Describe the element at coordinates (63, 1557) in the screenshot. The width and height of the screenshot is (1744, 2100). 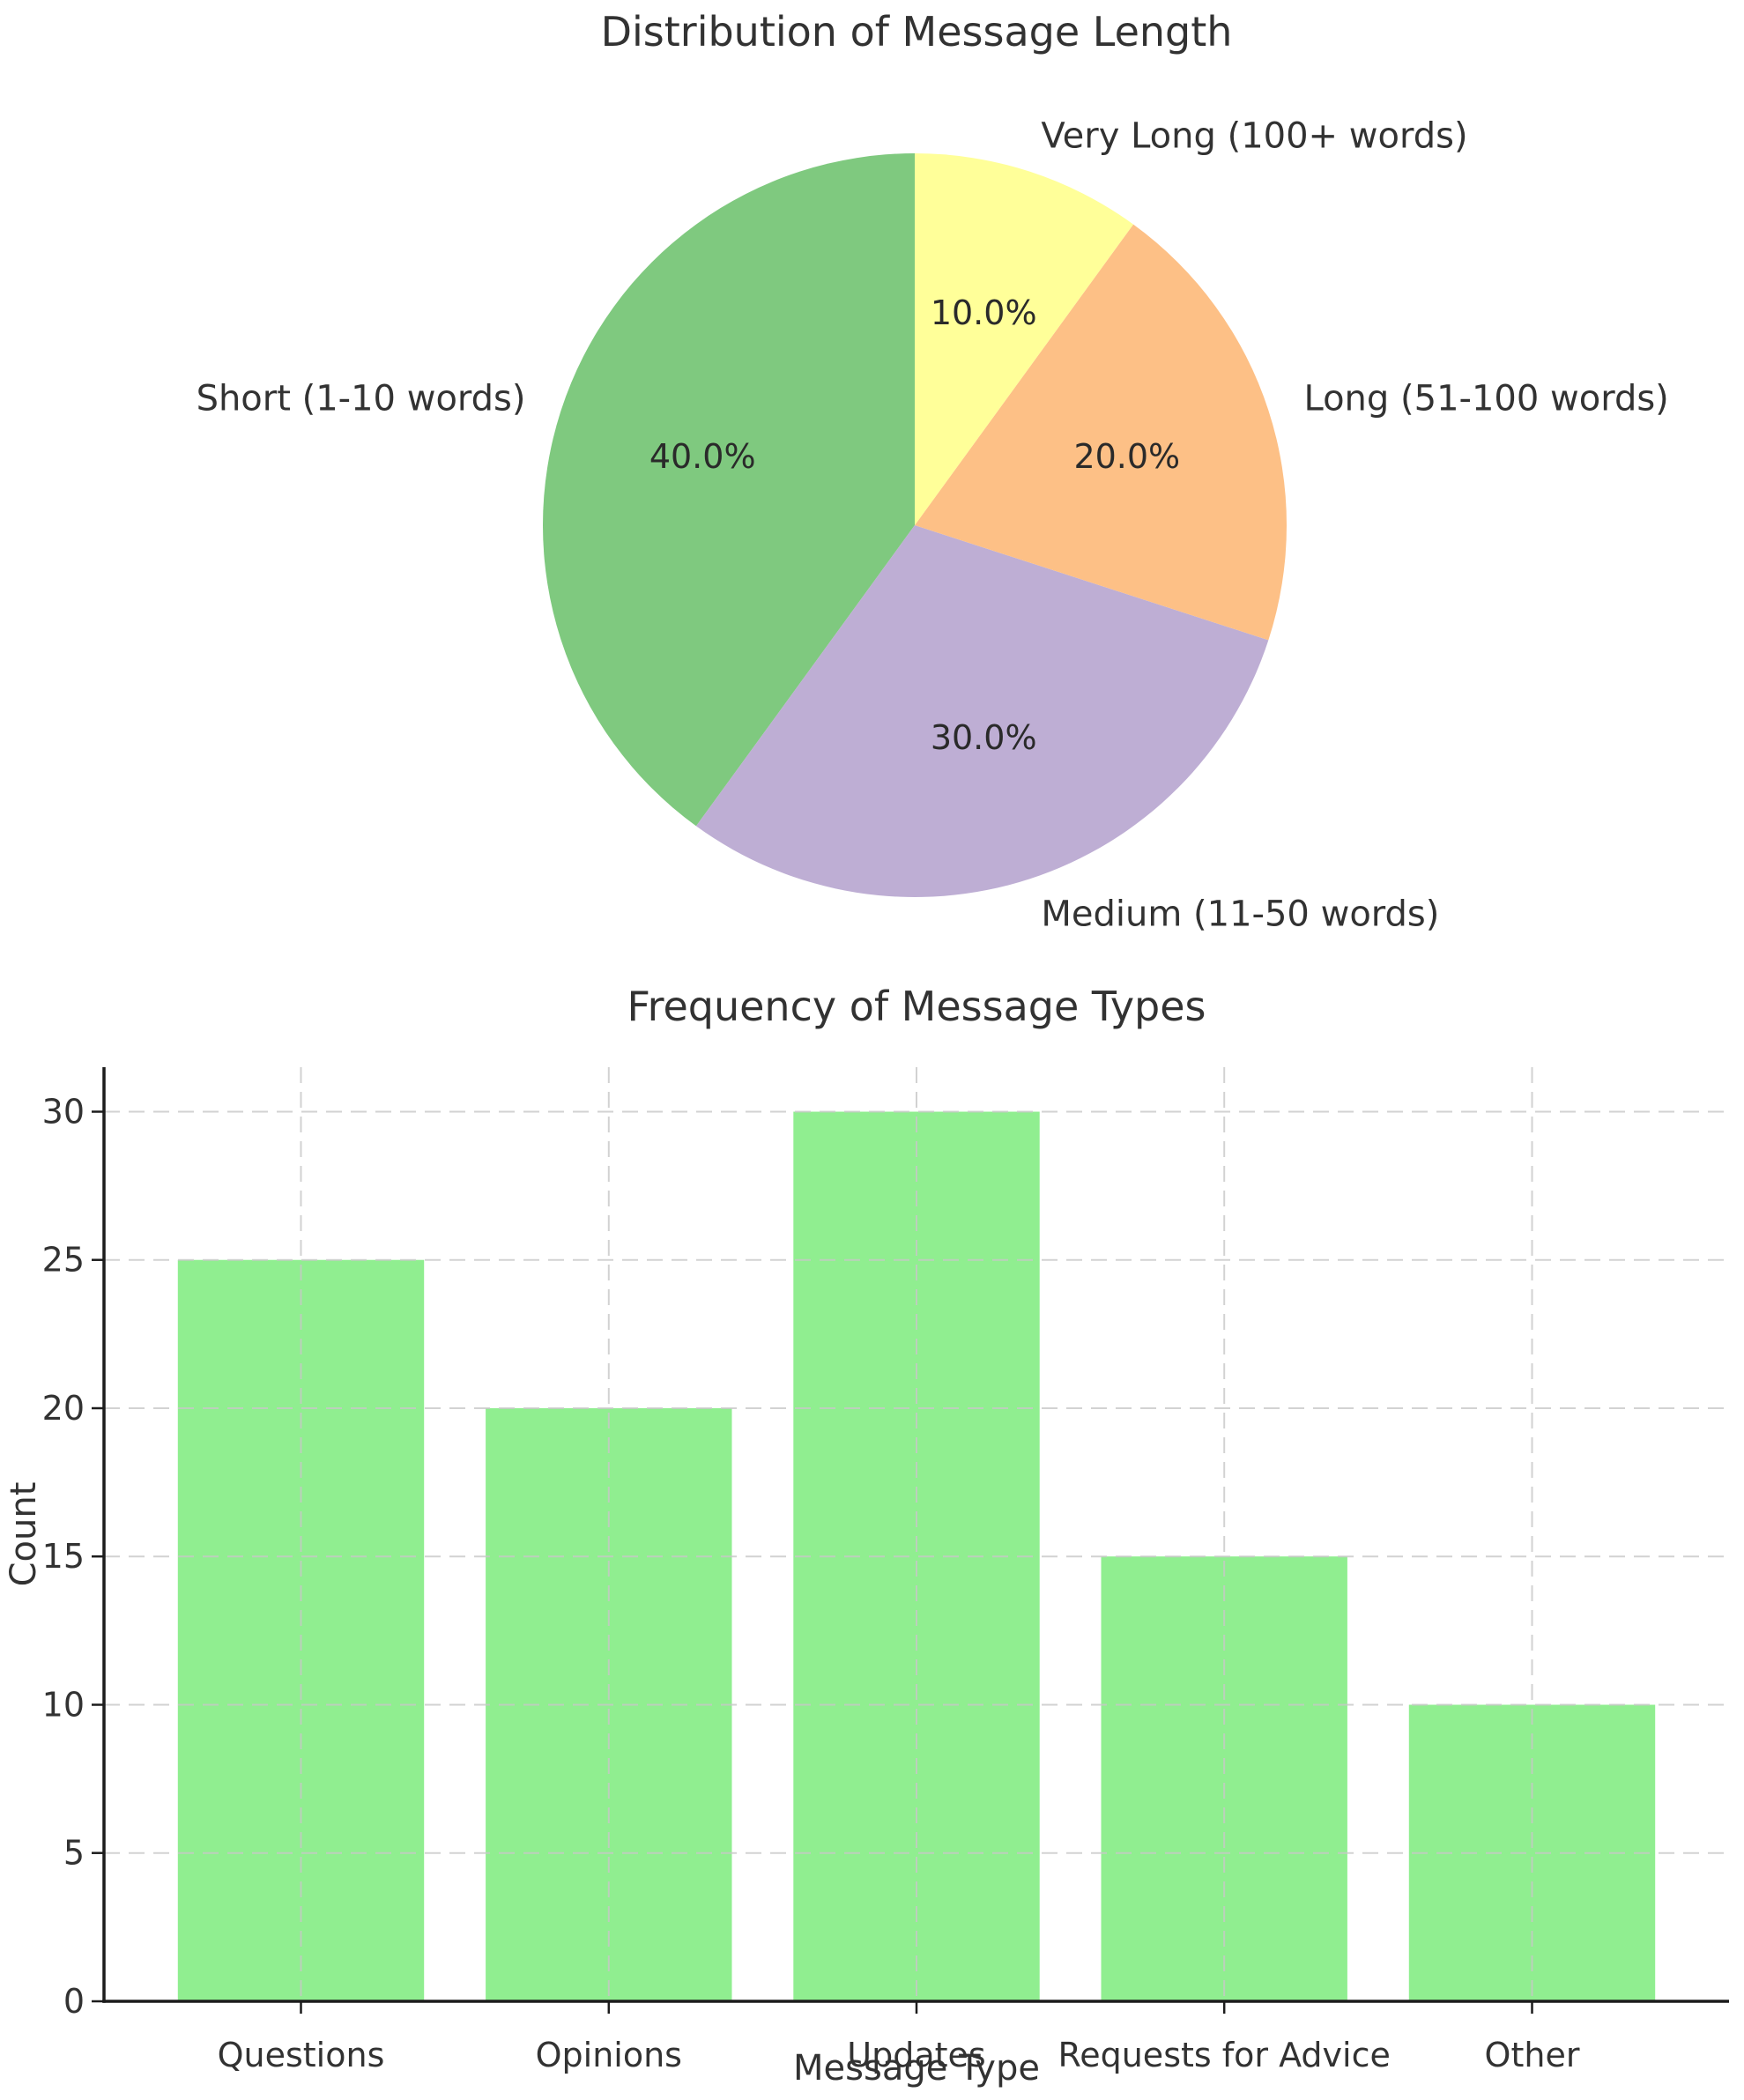
I see `y-tick-label: 15` at that location.